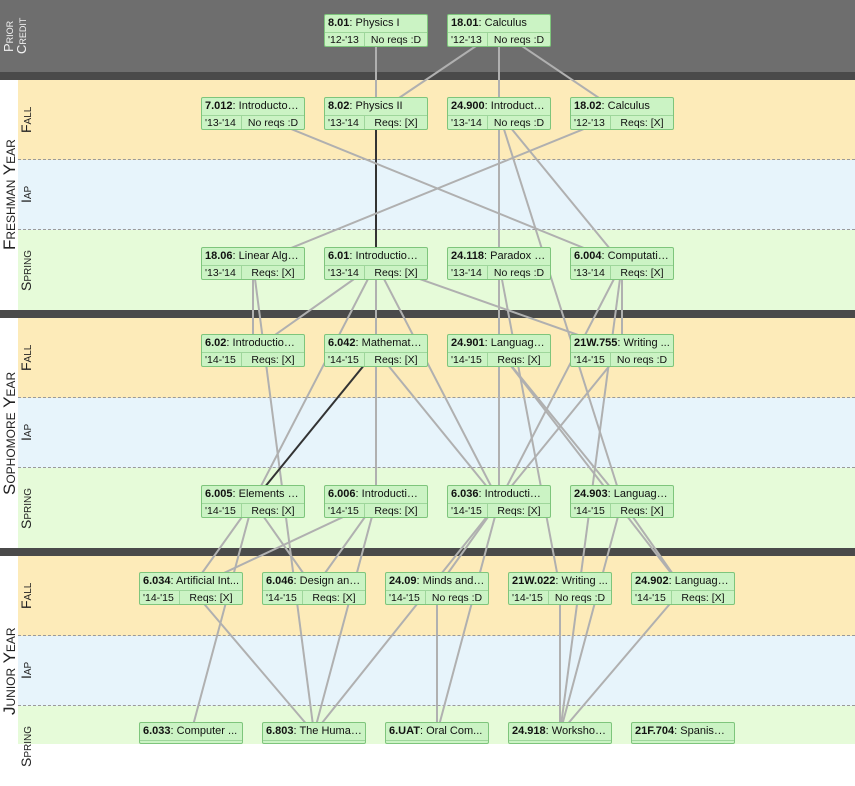 The image size is (855, 786). What do you see at coordinates (468, 617) in the screenshot?
I see `prereq-edge-c6036-c6uat` at bounding box center [468, 617].